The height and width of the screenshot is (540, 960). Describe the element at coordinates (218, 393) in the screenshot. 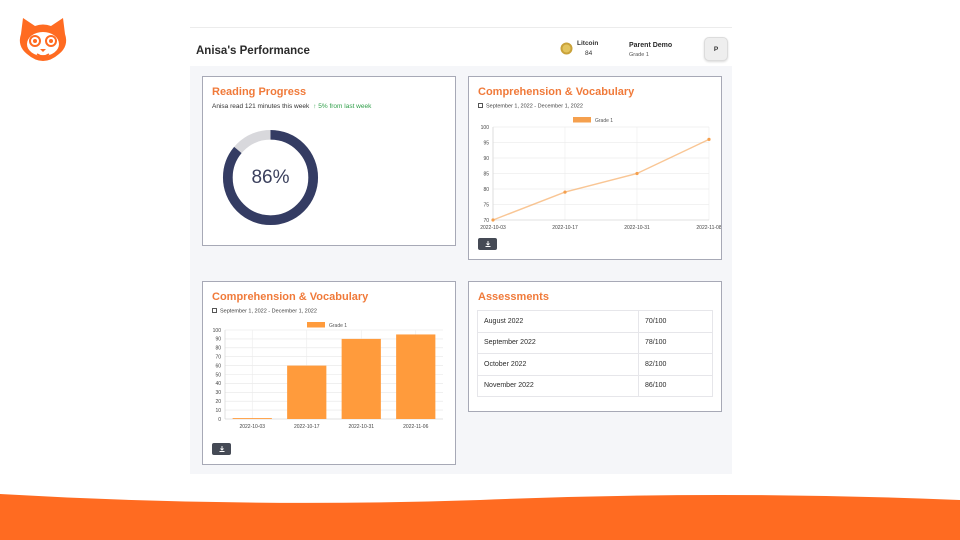

I see `y-tick-label: 30` at that location.